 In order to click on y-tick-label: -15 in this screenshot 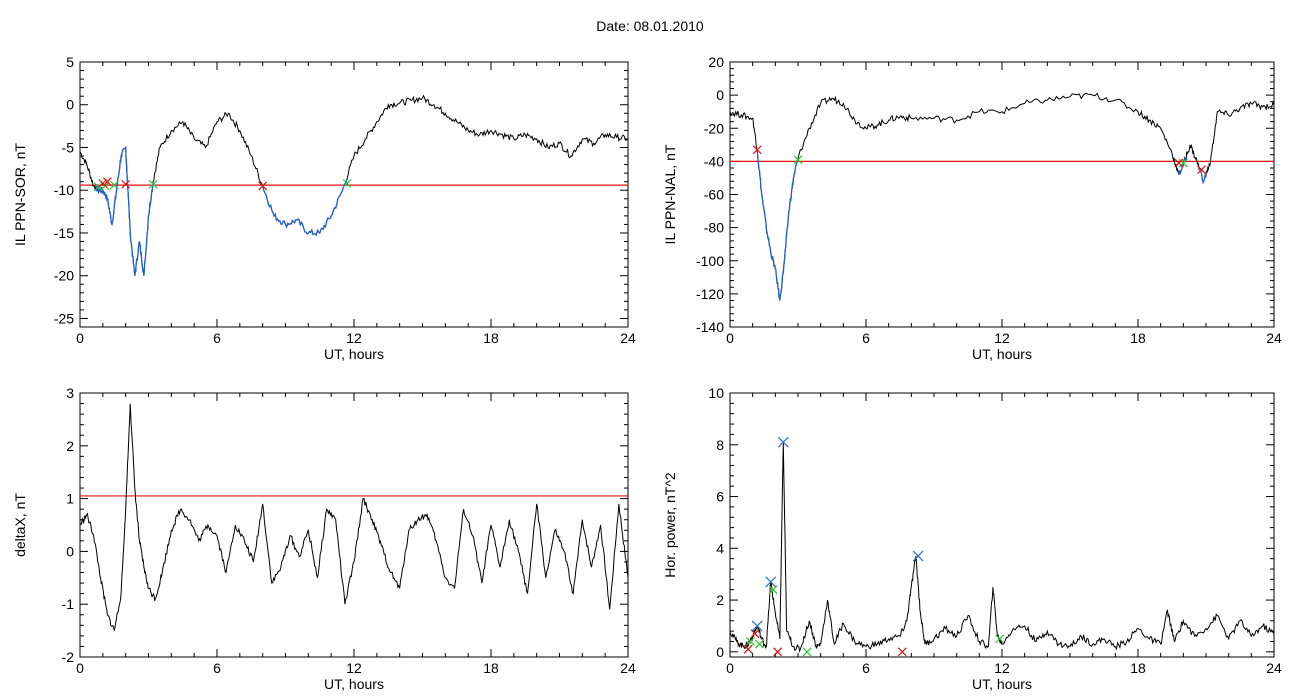, I will do `click(64, 233)`.